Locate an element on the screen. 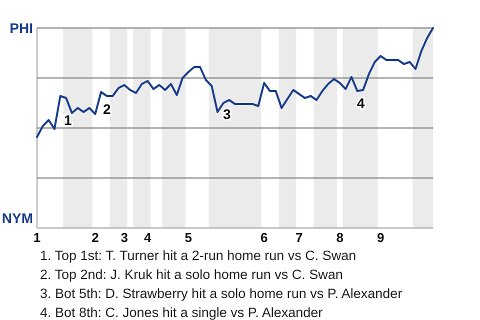  x-tick-label: 8 is located at coordinates (340, 237).